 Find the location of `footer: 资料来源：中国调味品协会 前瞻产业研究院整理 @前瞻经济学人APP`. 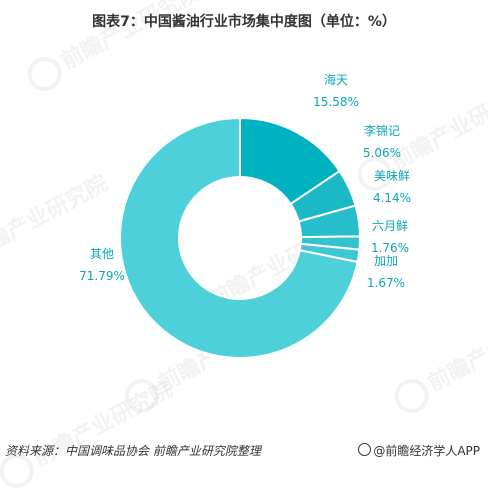

footer: 资料来源：中国调味品协会 前瞻产业研究院整理 @前瞻经济学人APP is located at coordinates (244, 453).